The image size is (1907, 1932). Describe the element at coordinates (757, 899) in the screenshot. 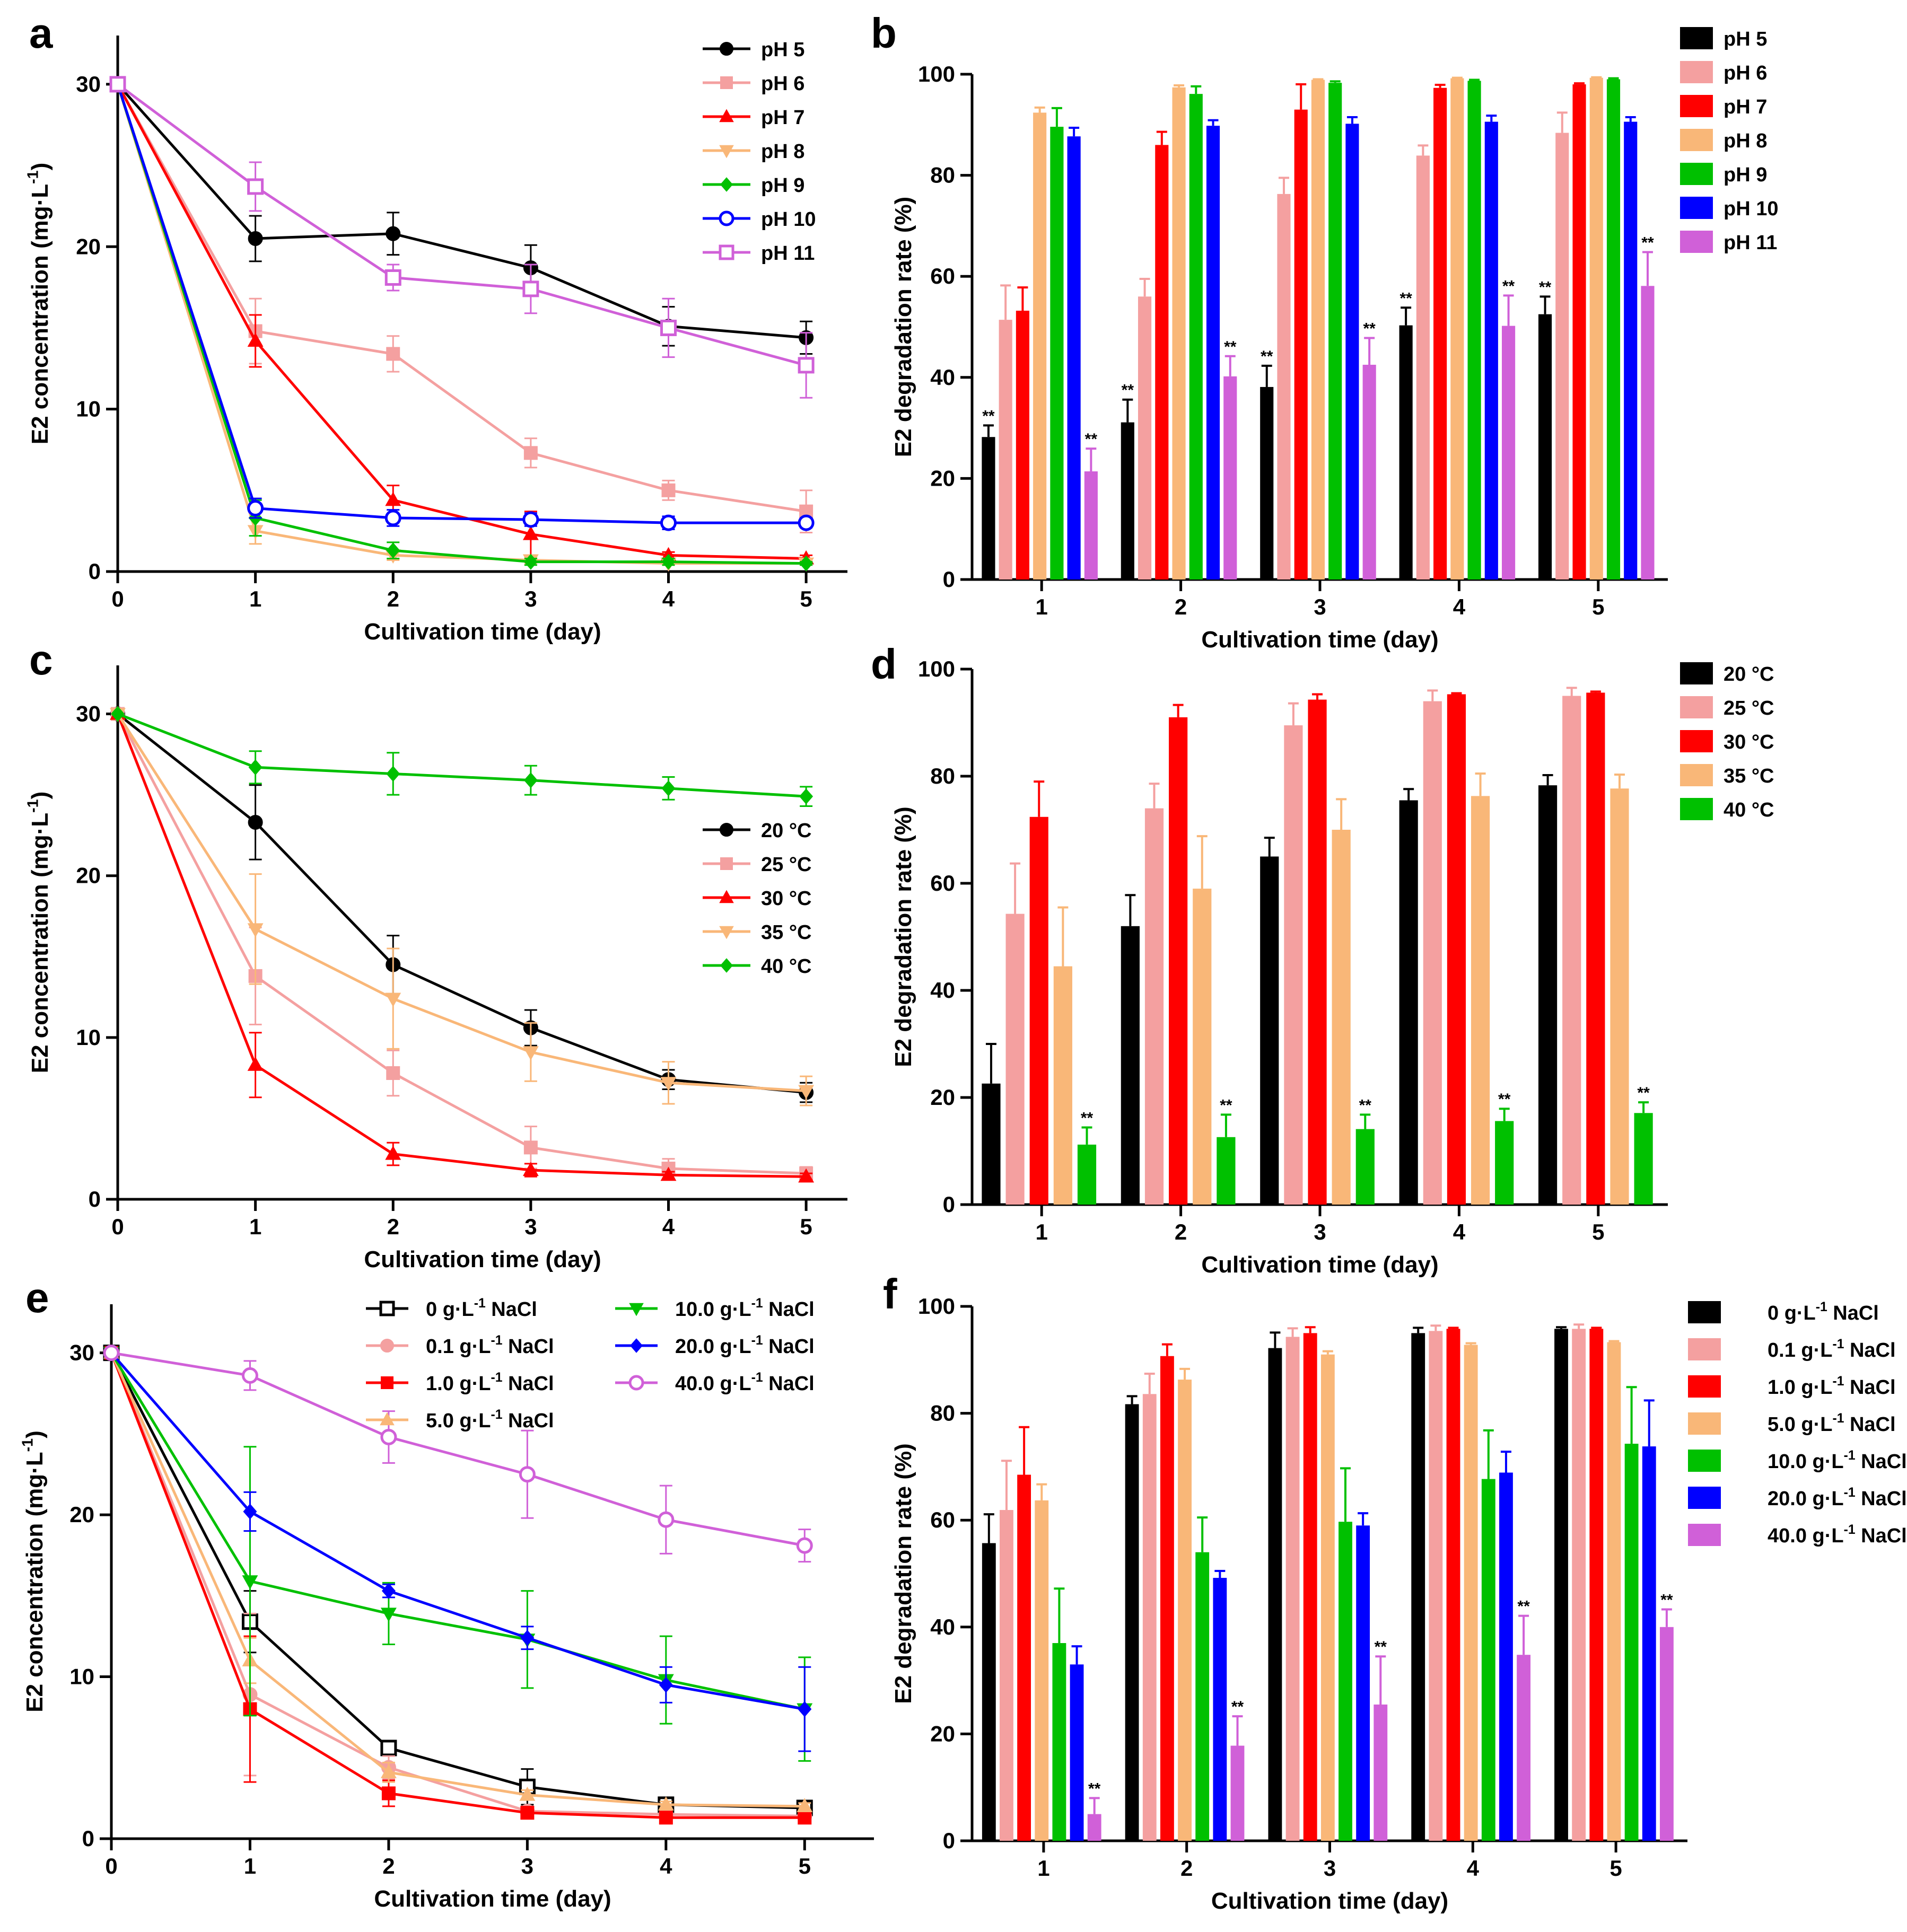

I see `legend: 20 °C 25 °C 30 °C 35 °C 40 °C` at that location.